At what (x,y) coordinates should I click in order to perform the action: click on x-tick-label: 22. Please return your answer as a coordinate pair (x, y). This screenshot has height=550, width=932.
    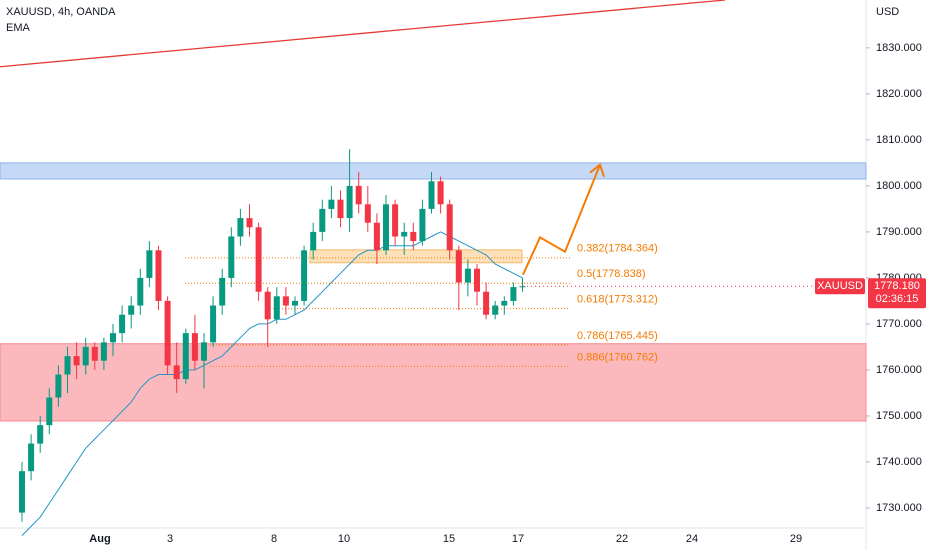
    Looking at the image, I should click on (622, 539).